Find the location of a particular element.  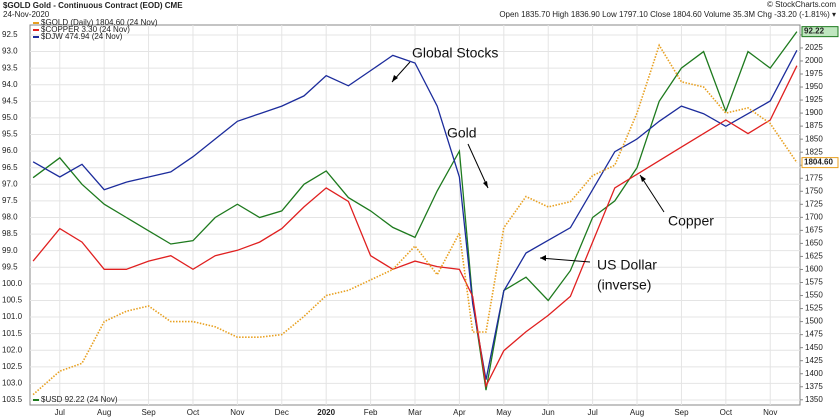

y2-tick-label: 1725 is located at coordinates (814, 203).